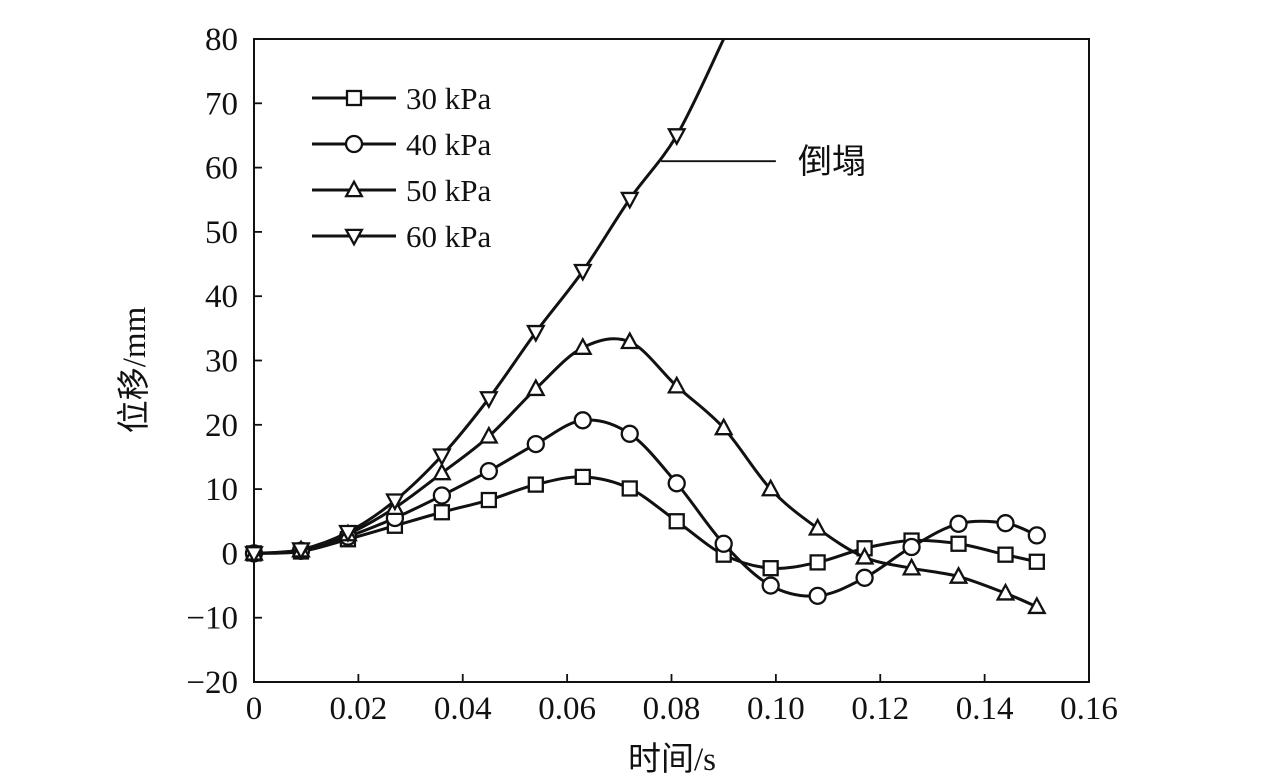 This screenshot has width=1276, height=784. I want to click on y-tick-label: 40, so click(221, 297).